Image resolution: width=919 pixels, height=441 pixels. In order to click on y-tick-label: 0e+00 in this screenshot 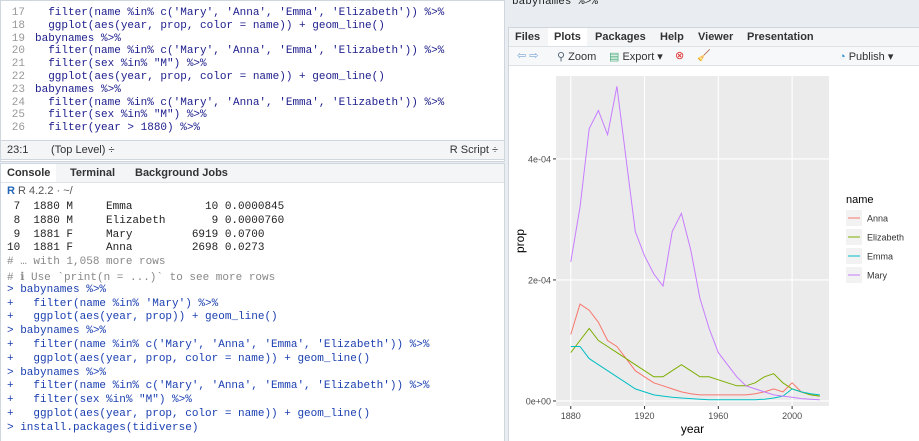, I will do `click(538, 401)`.